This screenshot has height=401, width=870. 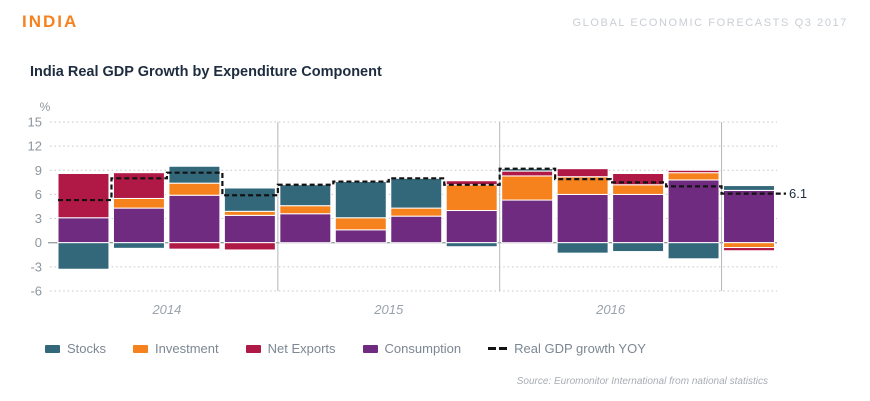 I want to click on legend-label: Stocks, so click(x=87, y=348).